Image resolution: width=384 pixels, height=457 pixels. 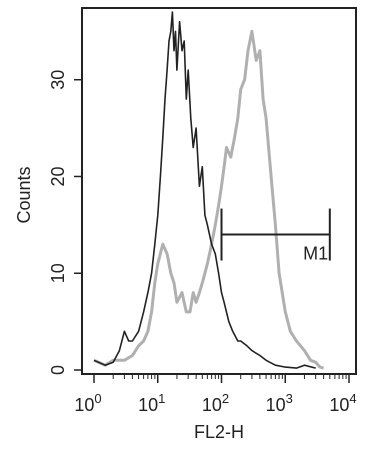 What do you see at coordinates (352, 398) in the screenshot?
I see `x-tick-label-exponent: 4` at bounding box center [352, 398].